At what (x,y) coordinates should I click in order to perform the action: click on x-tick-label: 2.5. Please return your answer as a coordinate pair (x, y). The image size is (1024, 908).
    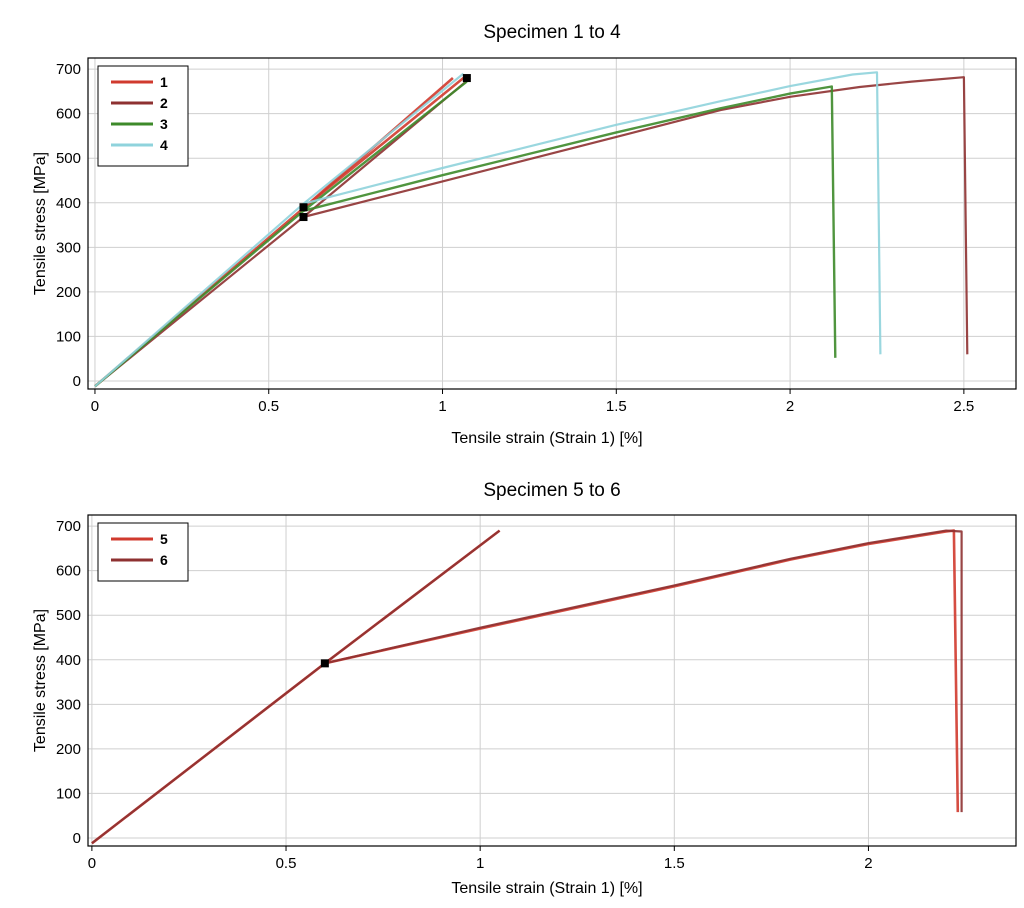
    Looking at the image, I should click on (963, 406).